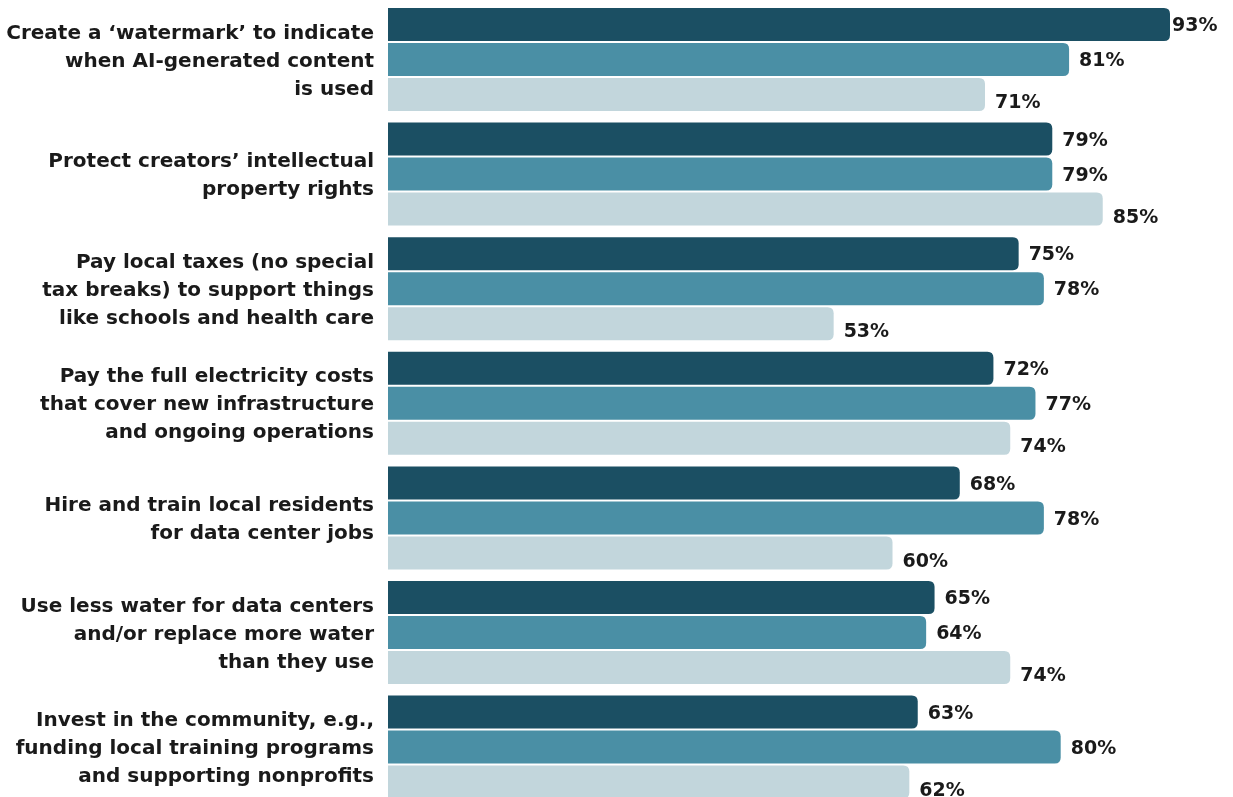 Image resolution: width=1233 pixels, height=797 pixels. What do you see at coordinates (942, 787) in the screenshot?
I see `data-label: 62%` at bounding box center [942, 787].